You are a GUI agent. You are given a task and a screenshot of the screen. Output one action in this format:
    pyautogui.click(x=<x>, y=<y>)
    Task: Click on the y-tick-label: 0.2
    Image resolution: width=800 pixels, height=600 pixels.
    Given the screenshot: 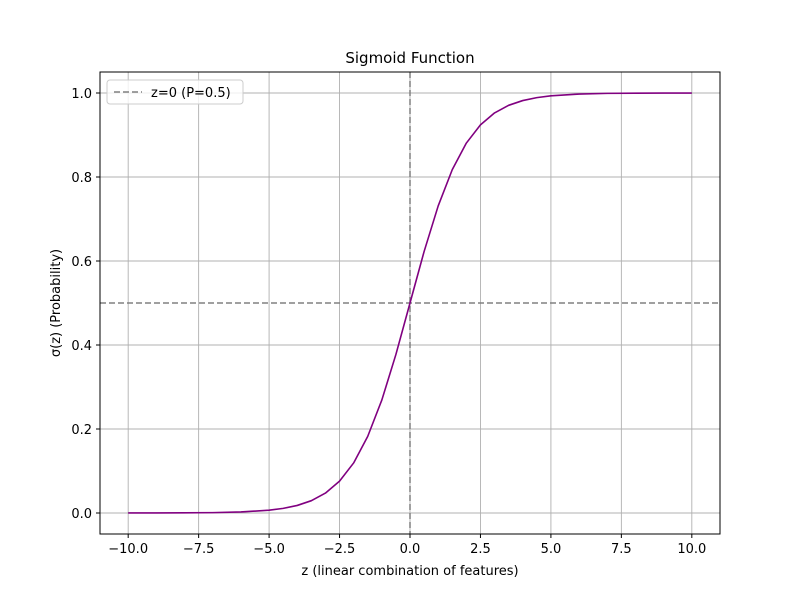 What is the action you would take?
    pyautogui.click(x=81, y=430)
    